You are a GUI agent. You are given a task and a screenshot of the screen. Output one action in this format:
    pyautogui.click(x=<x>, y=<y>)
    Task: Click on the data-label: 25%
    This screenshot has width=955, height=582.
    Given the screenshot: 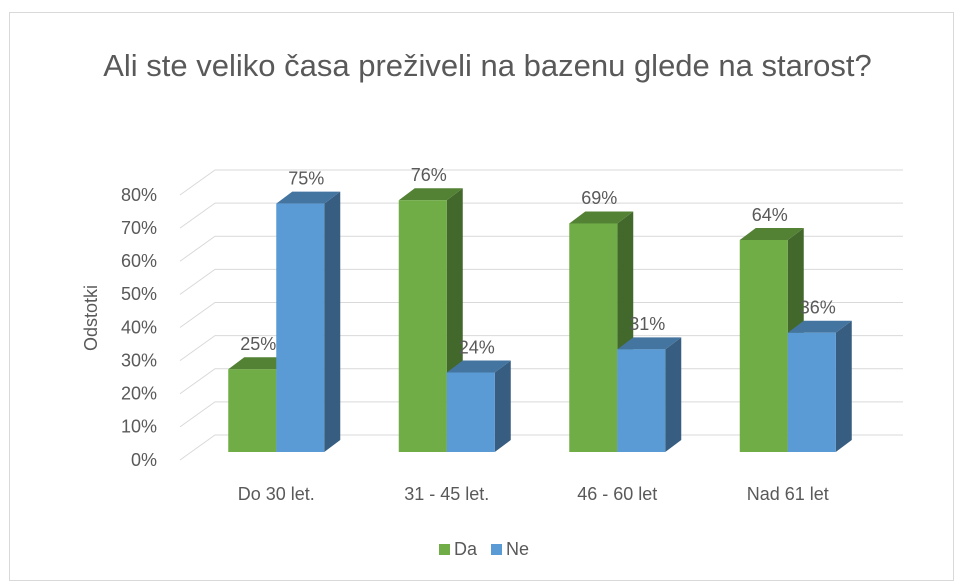 What is the action you would take?
    pyautogui.click(x=258, y=344)
    